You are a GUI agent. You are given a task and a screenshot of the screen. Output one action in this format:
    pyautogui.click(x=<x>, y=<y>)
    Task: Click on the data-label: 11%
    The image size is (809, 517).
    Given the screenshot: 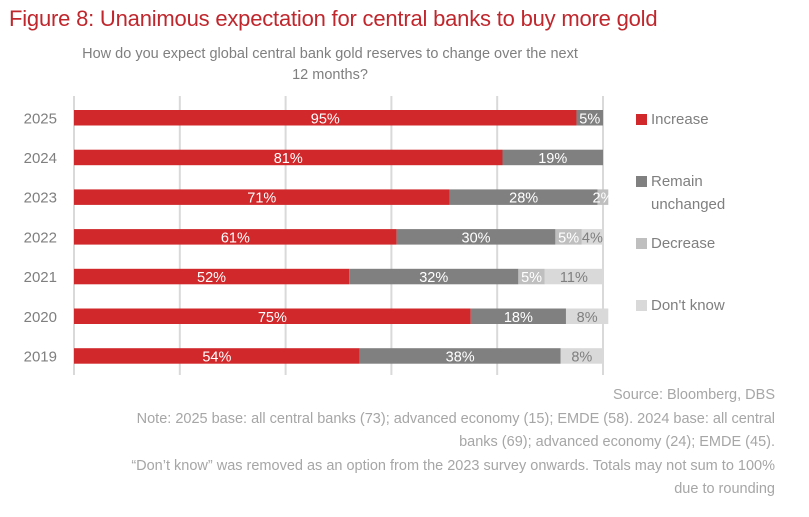 What is the action you would take?
    pyautogui.click(x=574, y=278)
    